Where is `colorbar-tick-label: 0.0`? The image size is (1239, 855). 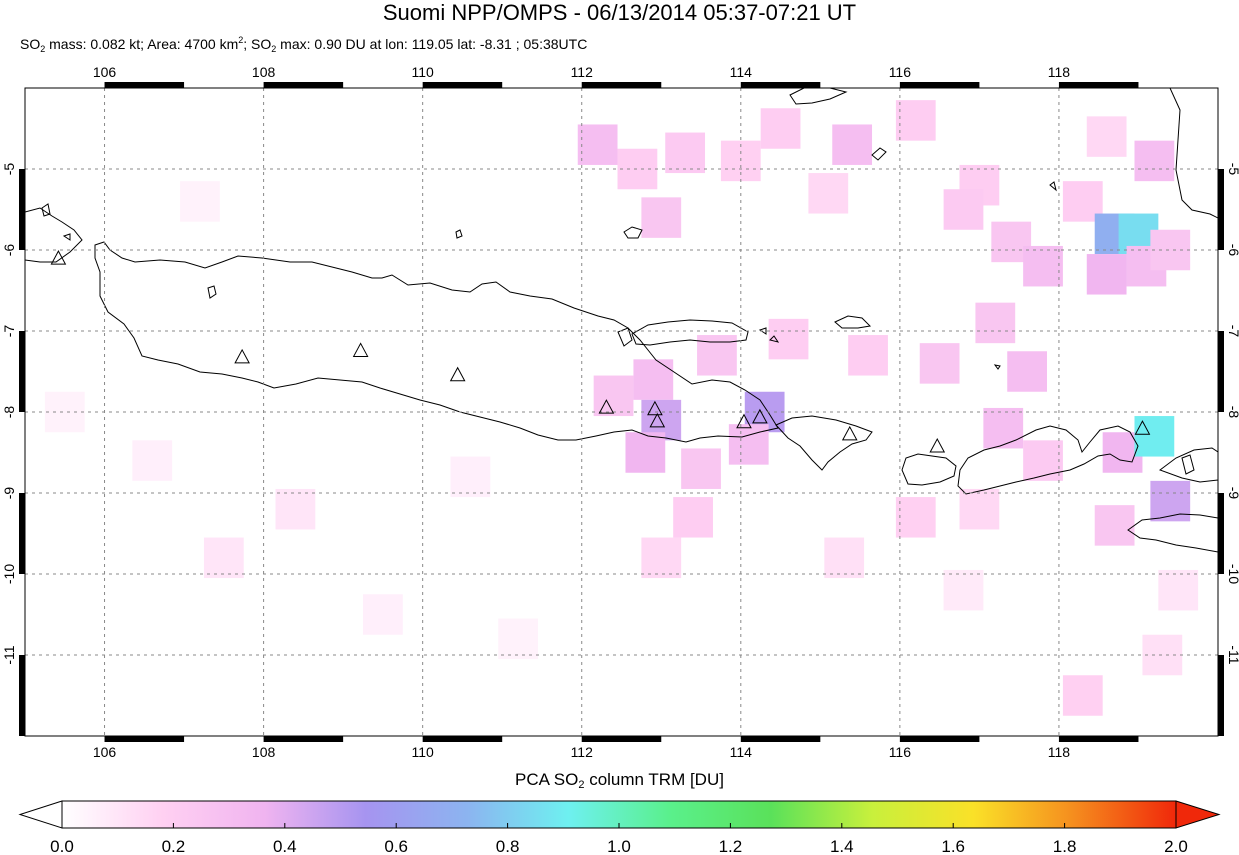
colorbar-tick-label: 0.0 is located at coordinates (62, 846).